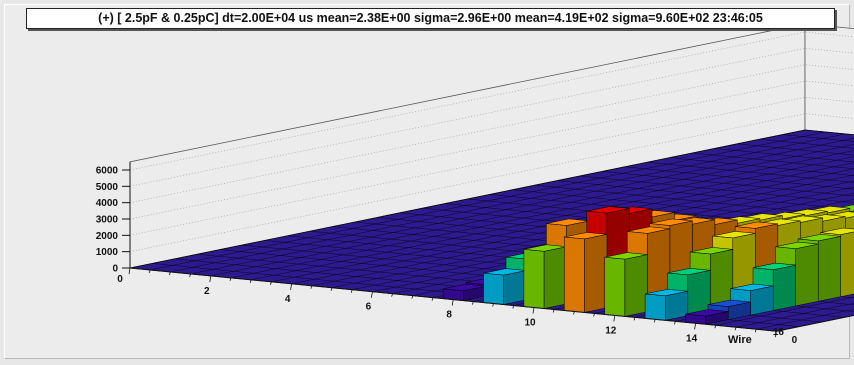 This screenshot has height=365, width=854. I want to click on z-tick-label: 4000, so click(107, 203).